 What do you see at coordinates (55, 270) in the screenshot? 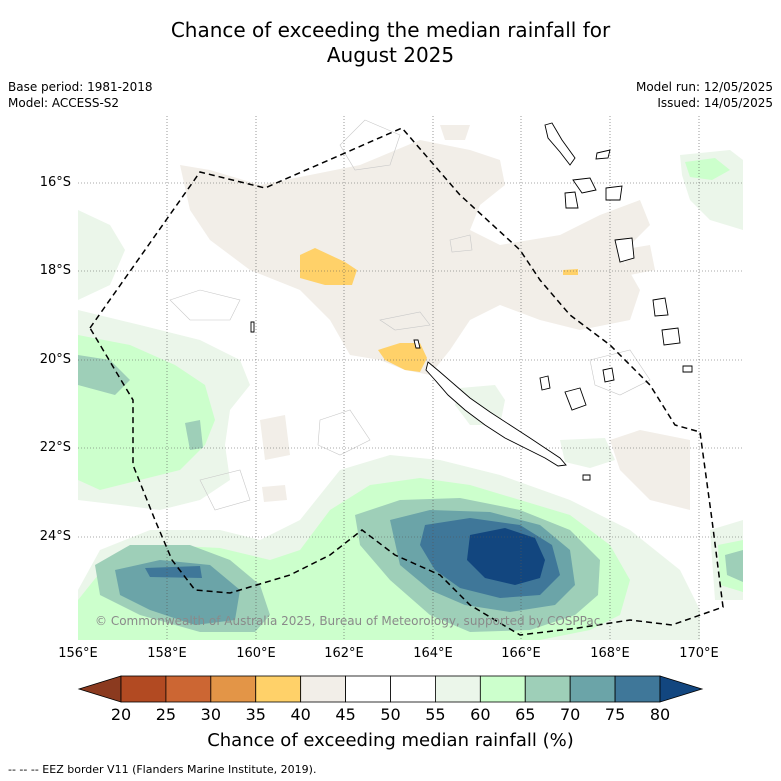
I see `lat-label-18s: 18°S` at bounding box center [55, 270].